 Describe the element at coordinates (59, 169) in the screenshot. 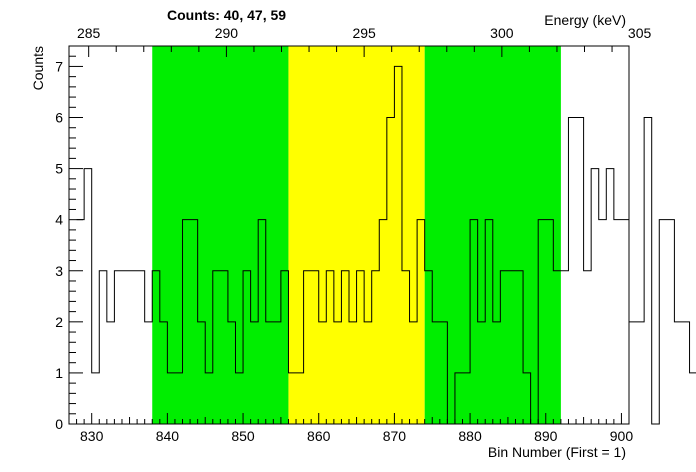

I see `y-tick-label: 5` at that location.